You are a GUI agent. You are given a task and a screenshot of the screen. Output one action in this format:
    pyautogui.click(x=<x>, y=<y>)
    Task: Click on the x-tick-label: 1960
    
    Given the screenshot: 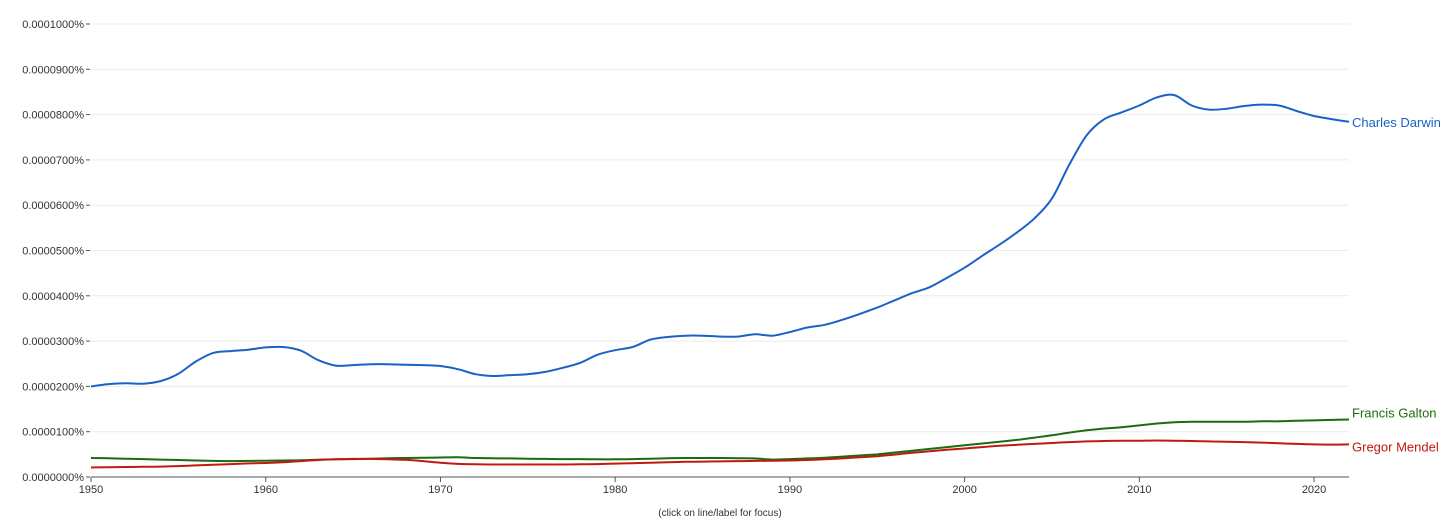 What is the action you would take?
    pyautogui.click(x=265, y=490)
    